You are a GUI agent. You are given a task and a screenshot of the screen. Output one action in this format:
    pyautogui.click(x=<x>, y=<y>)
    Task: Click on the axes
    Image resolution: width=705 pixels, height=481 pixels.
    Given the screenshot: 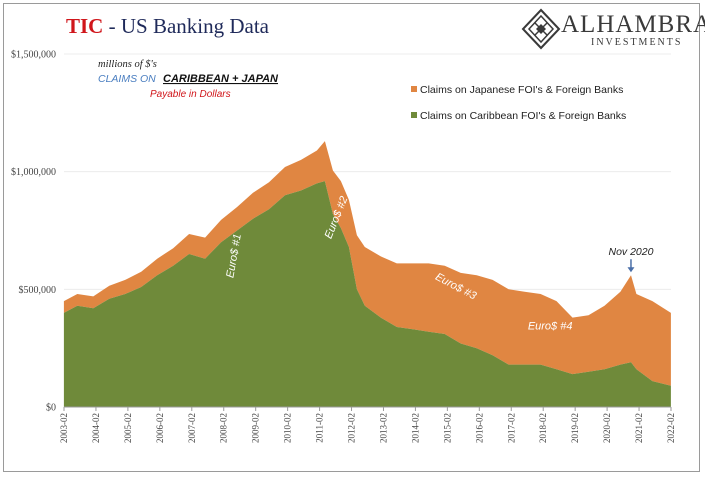 What is the action you would take?
    pyautogui.click(x=367, y=408)
    